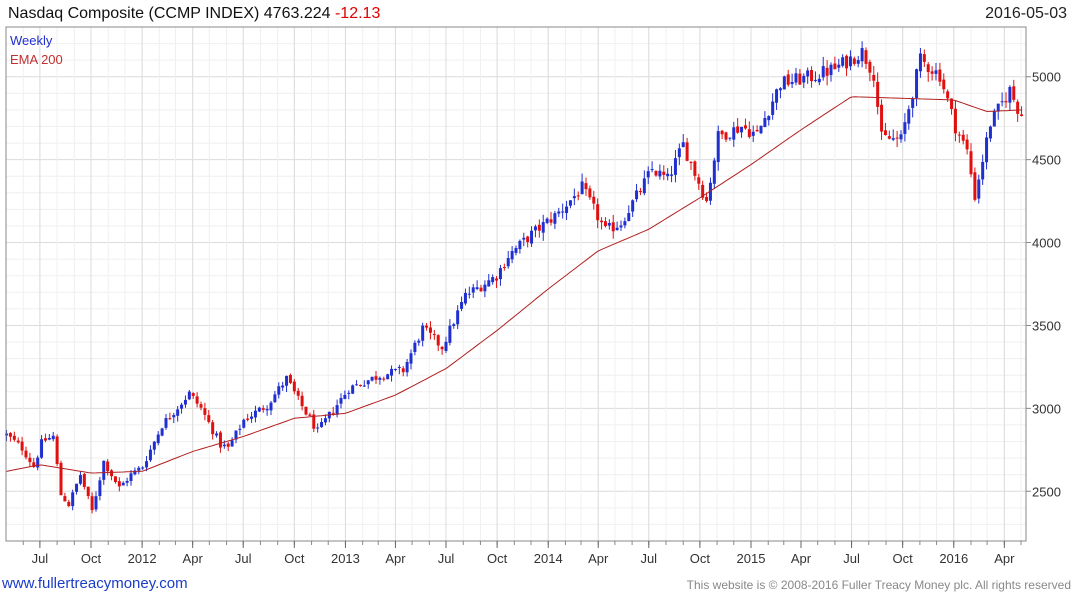 The width and height of the screenshot is (1075, 600). Describe the element at coordinates (1043, 284) in the screenshot. I see `y-axis: 2500 3000 3500 4000 4500 5000` at that location.